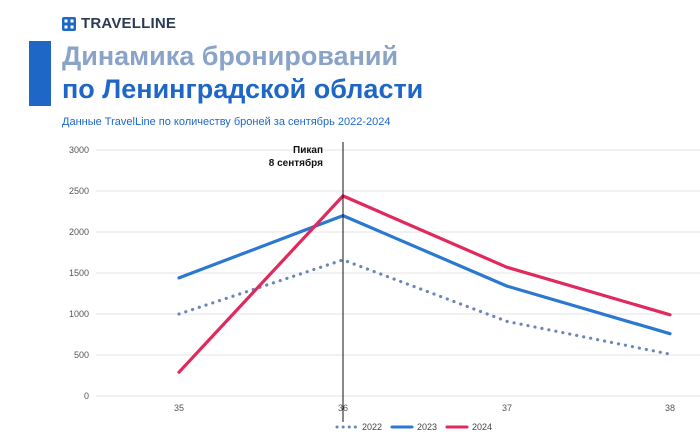  I want to click on chart-title-line-1: Динамика бронирований, so click(230, 56).